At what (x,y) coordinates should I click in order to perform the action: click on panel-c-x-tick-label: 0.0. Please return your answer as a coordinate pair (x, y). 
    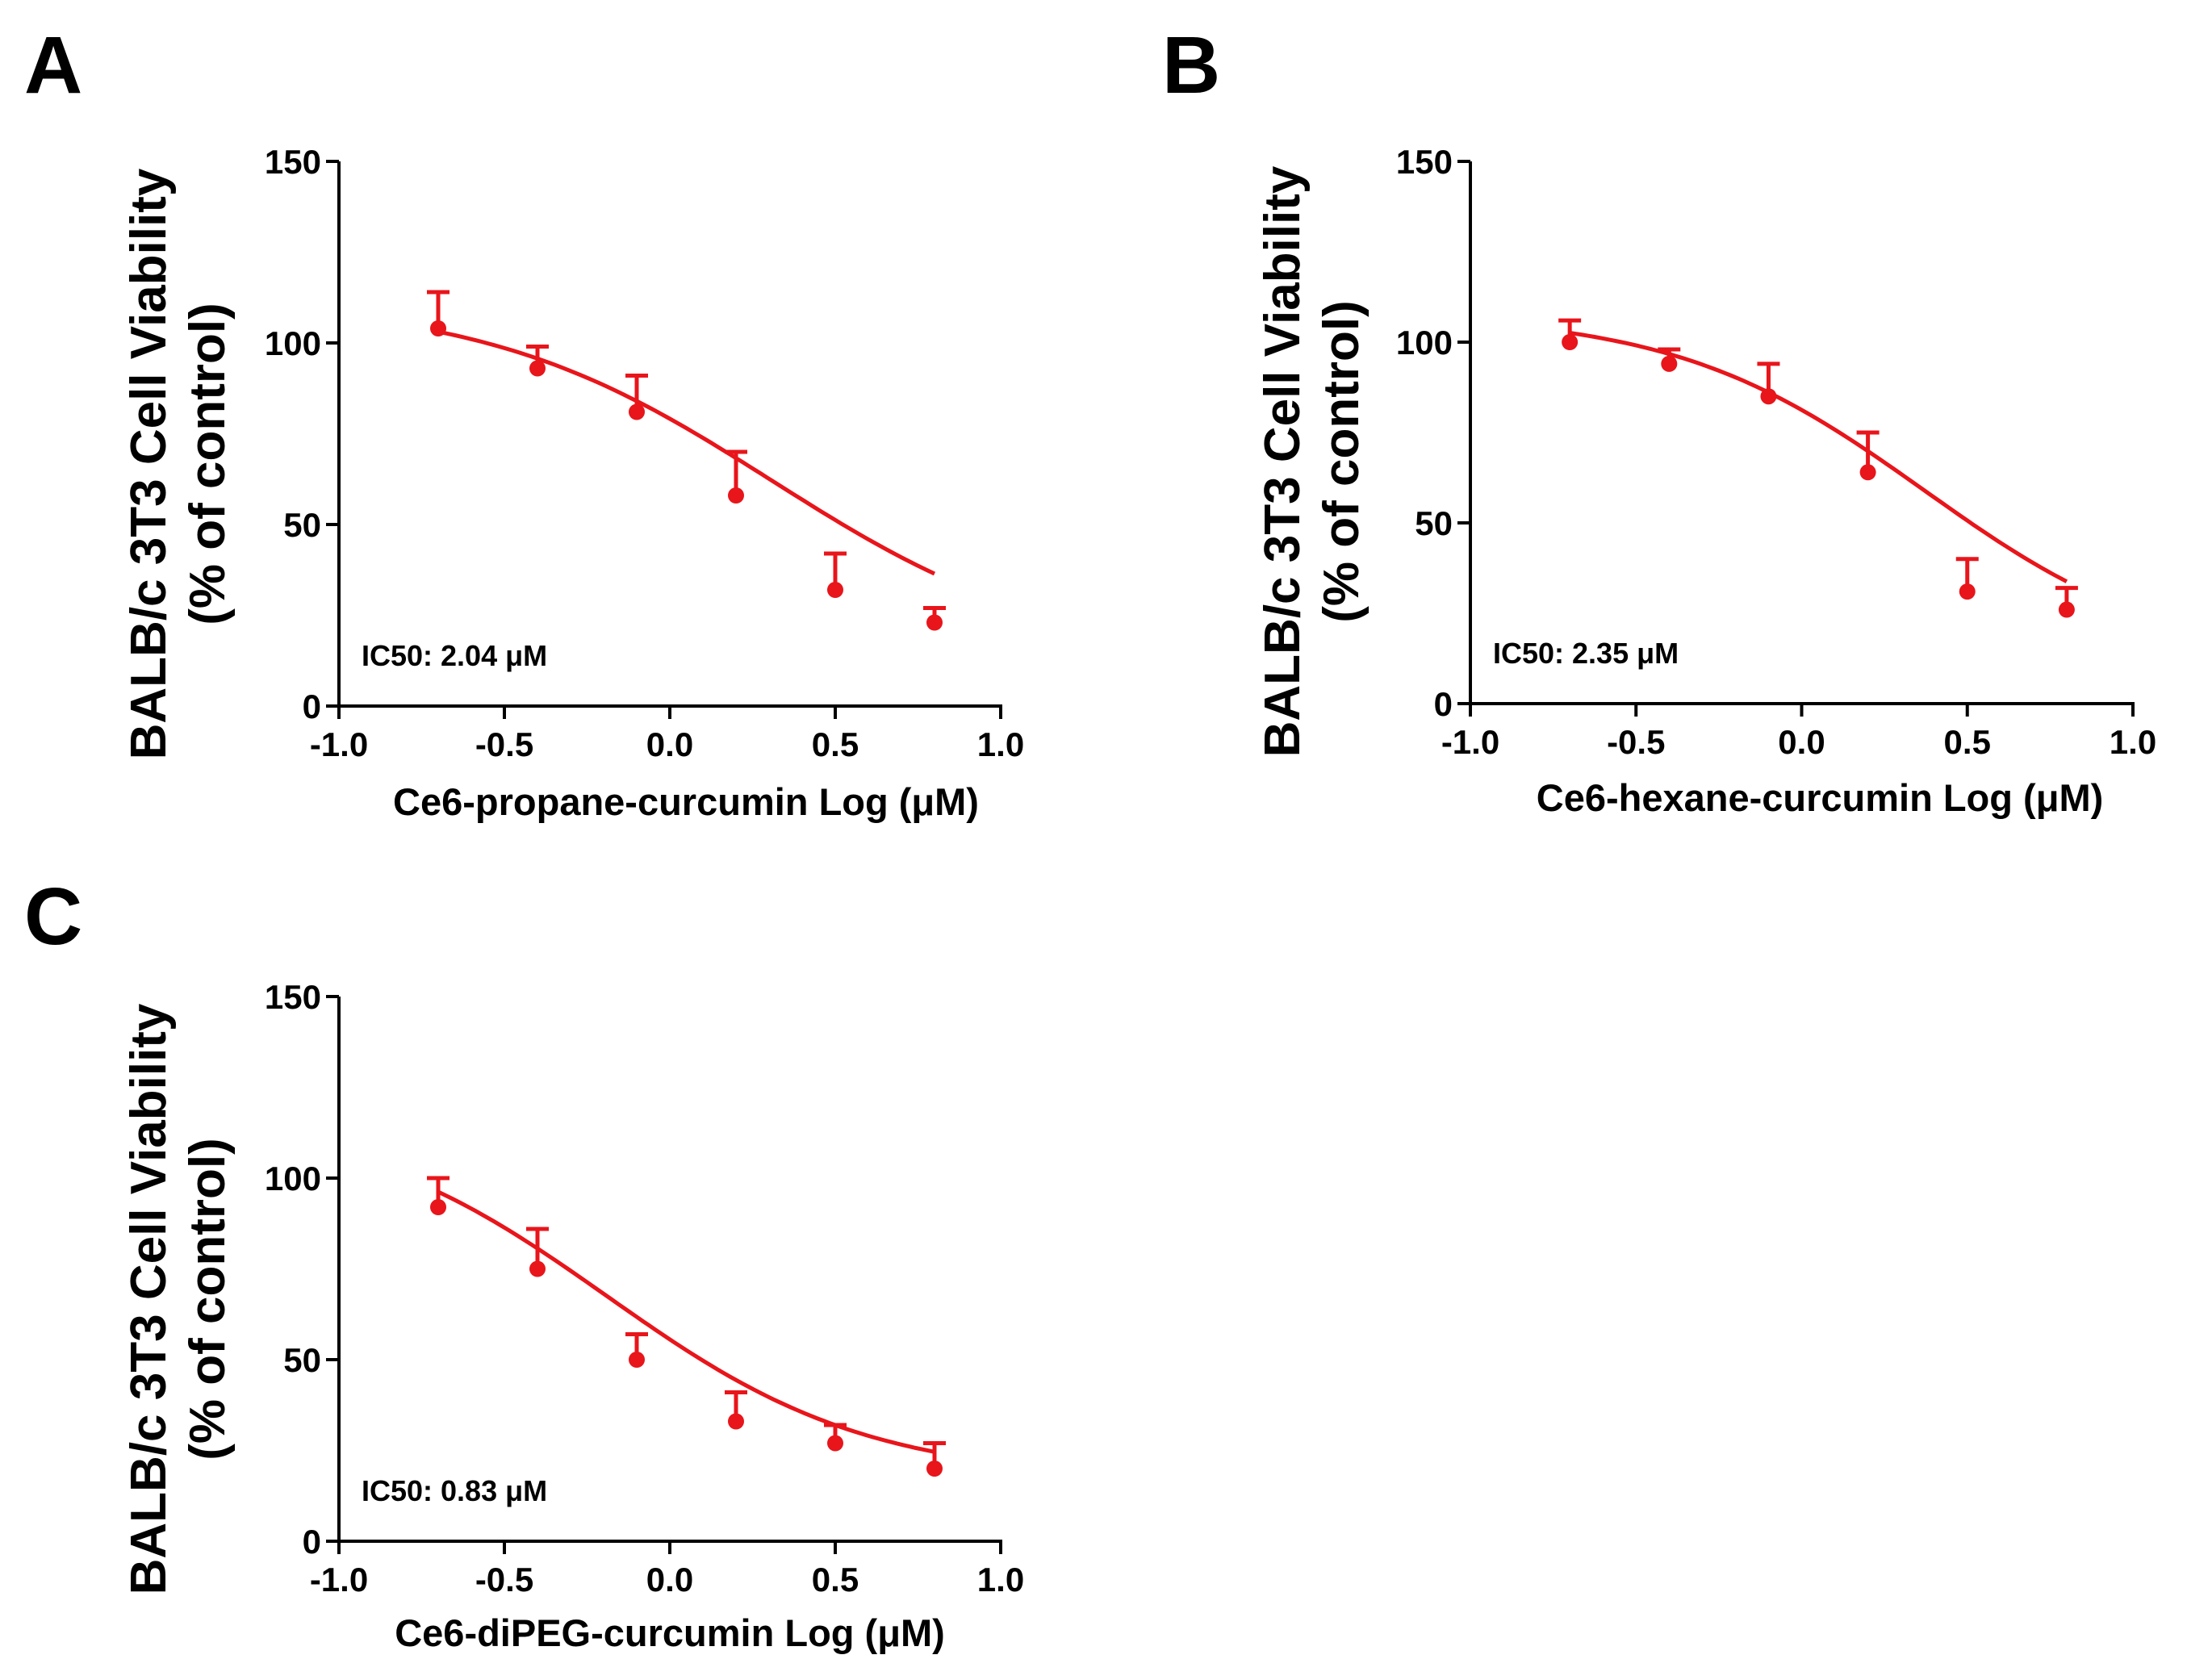
    Looking at the image, I should click on (669, 1580).